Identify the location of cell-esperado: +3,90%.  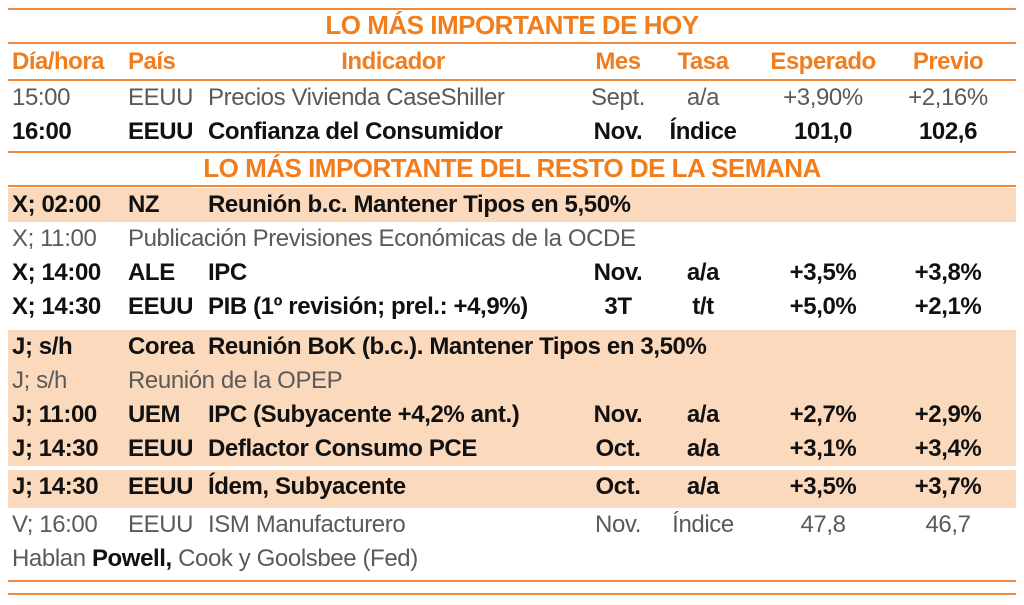
(823, 97).